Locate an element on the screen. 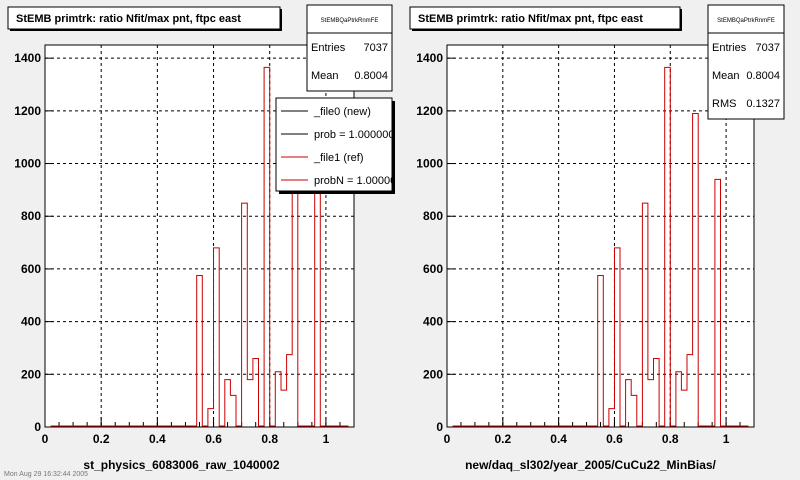 Image resolution: width=800 pixels, height=480 pixels. legend is located at coordinates (334, 144).